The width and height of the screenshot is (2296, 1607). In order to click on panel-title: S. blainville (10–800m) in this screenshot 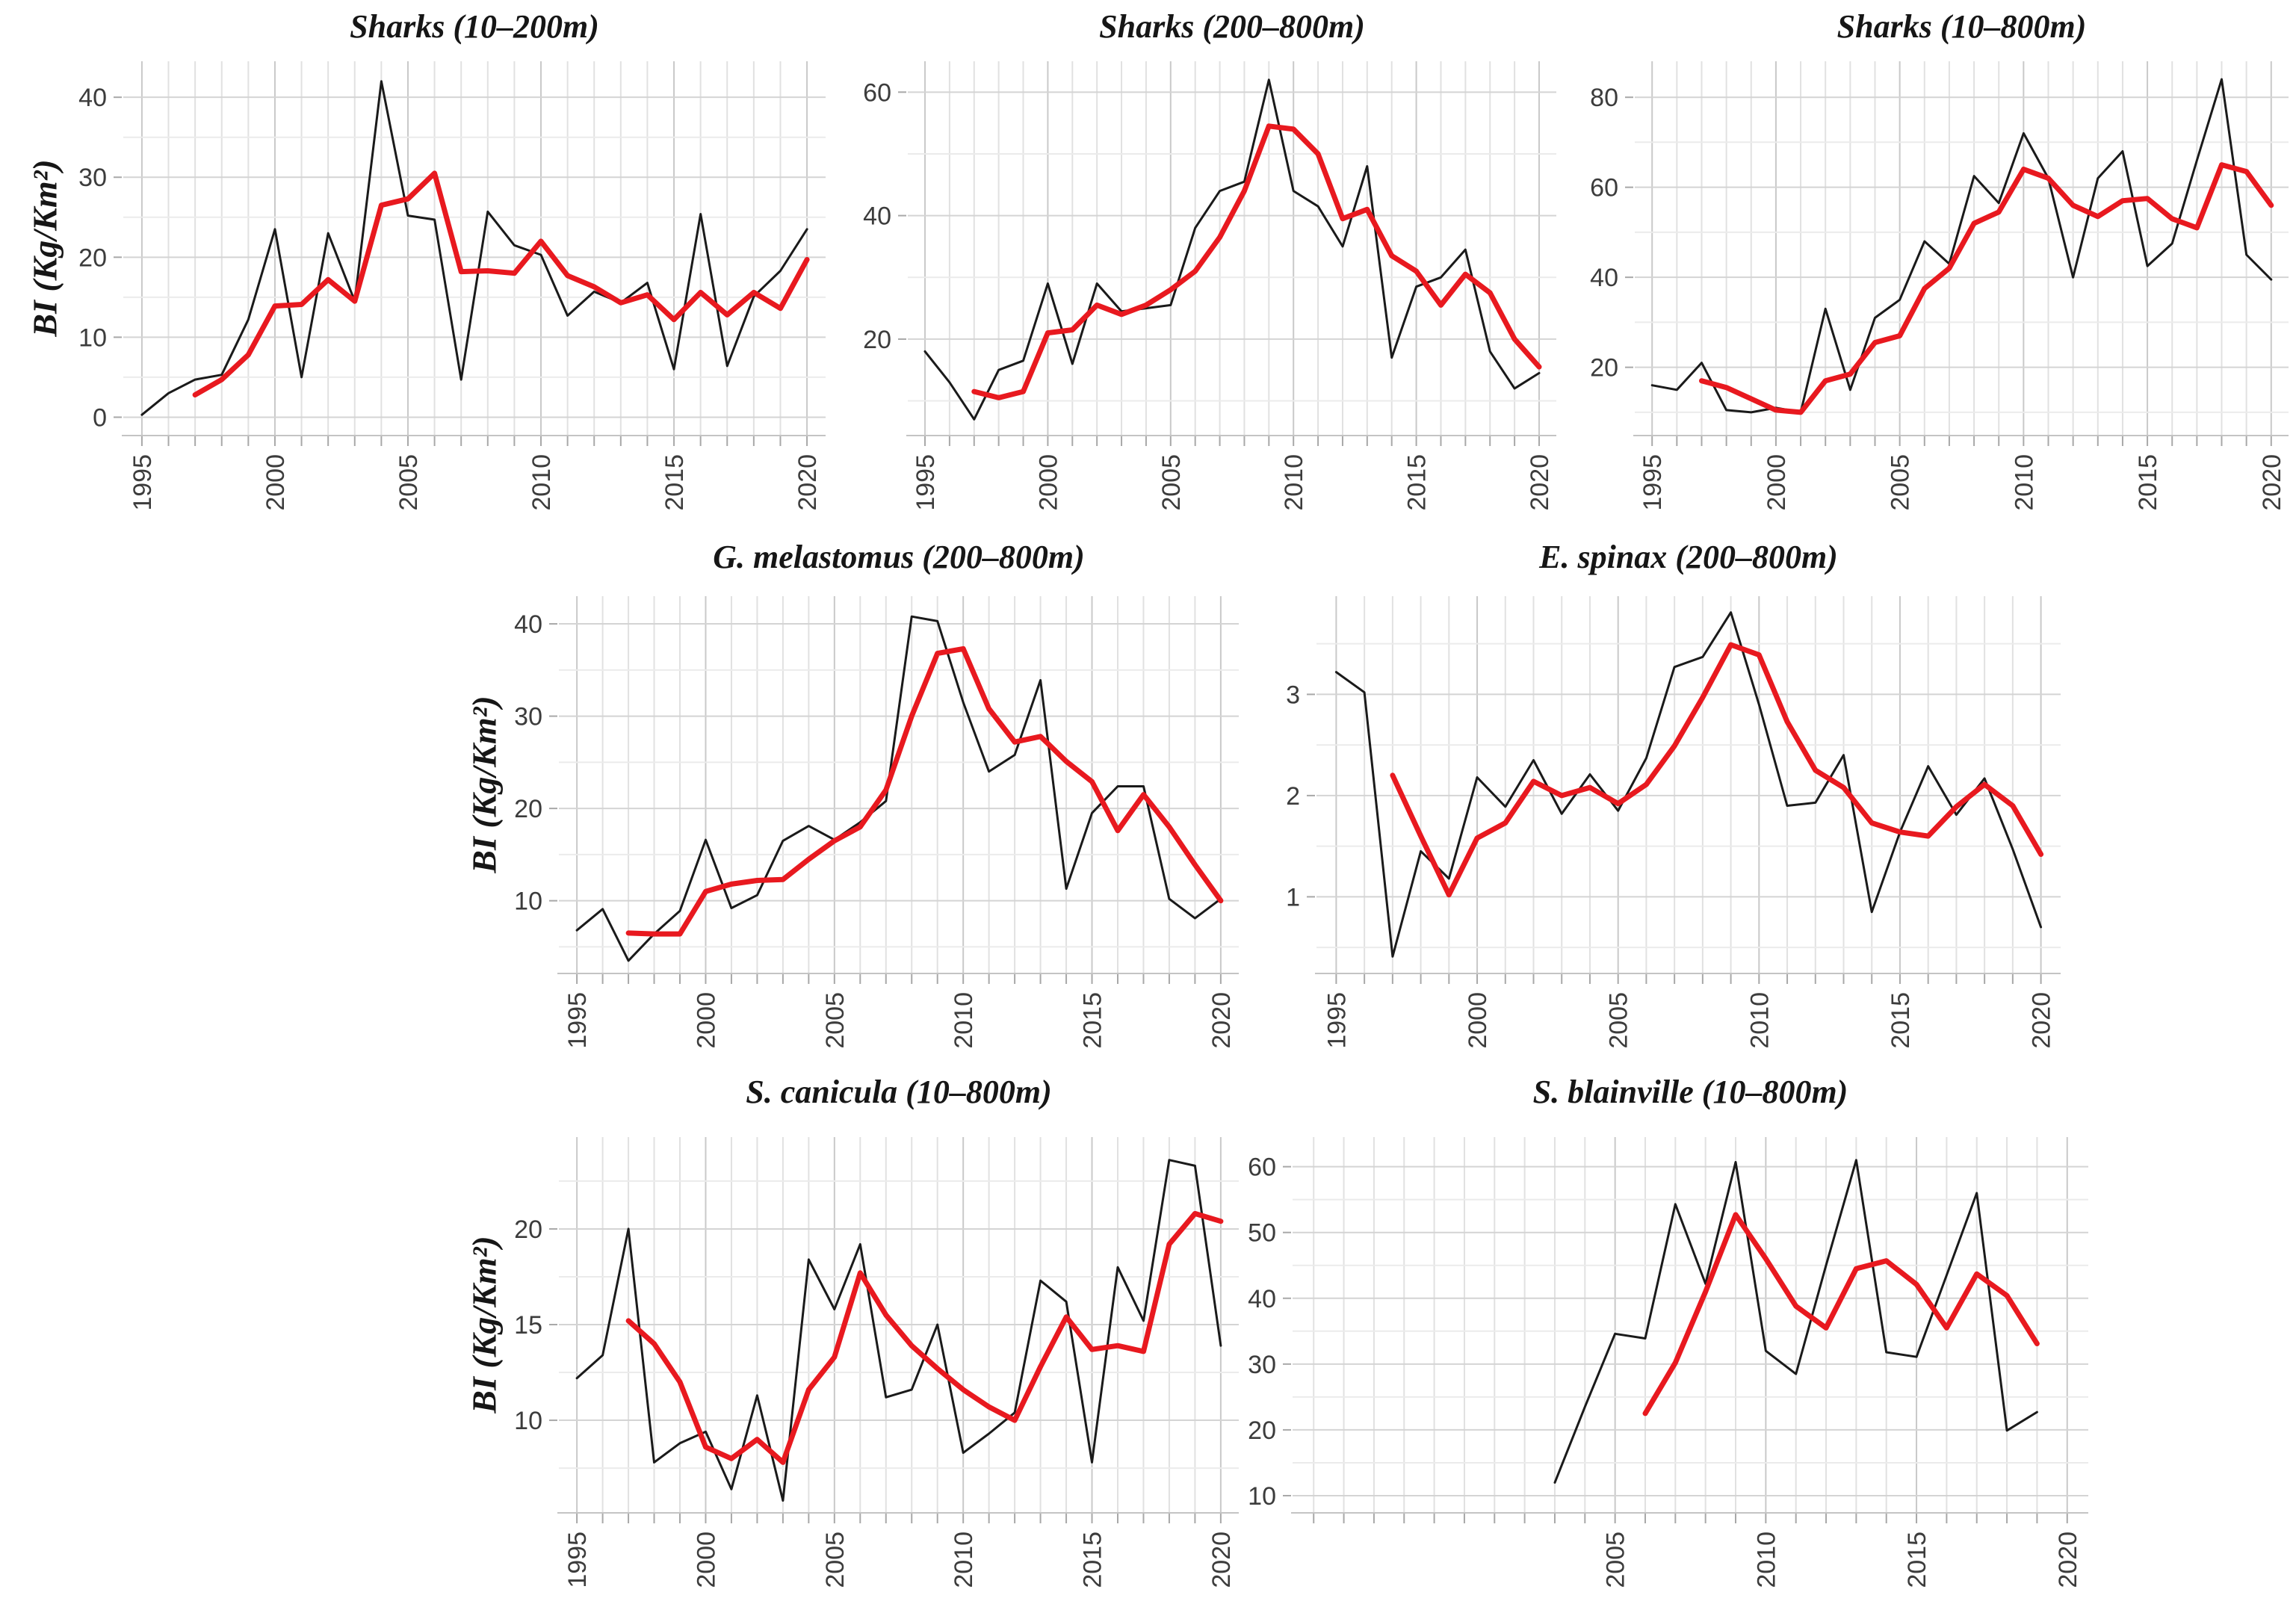, I will do `click(1690, 1092)`.